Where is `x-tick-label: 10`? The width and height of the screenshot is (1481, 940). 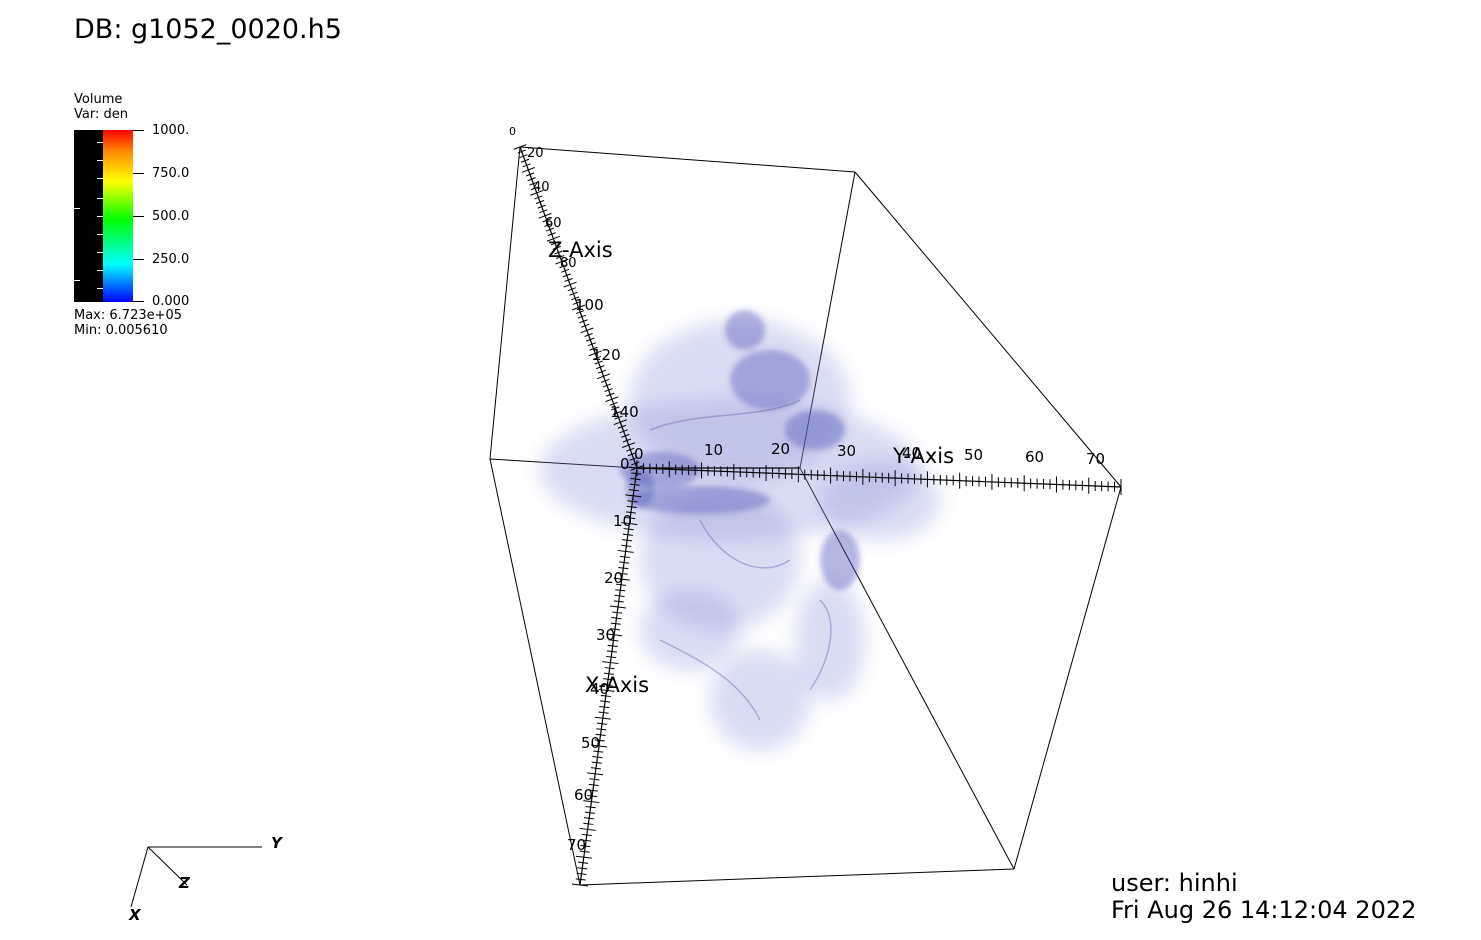 x-tick-label: 10 is located at coordinates (623, 521).